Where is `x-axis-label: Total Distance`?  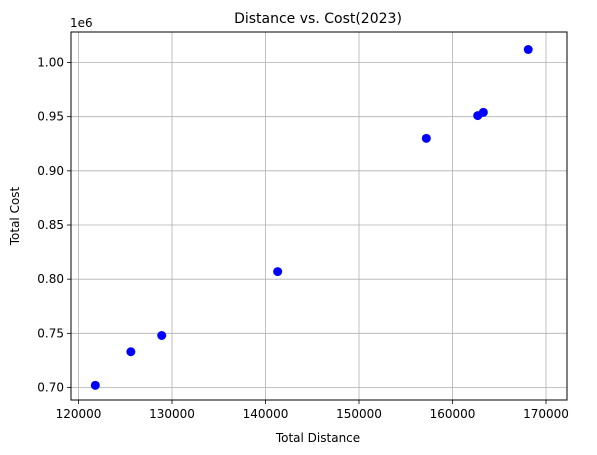 x-axis-label: Total Distance is located at coordinates (317, 438).